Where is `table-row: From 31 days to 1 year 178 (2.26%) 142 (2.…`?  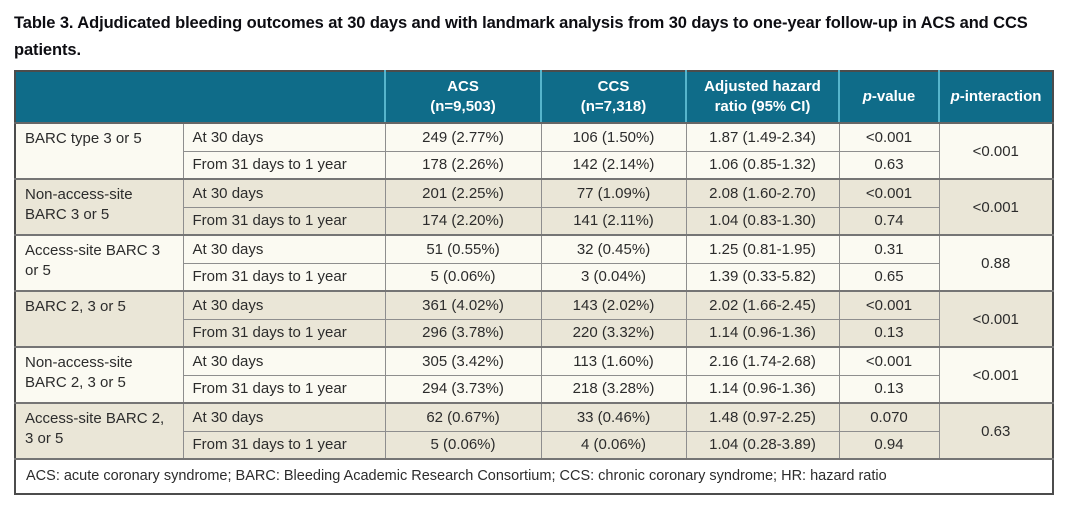
table-row: From 31 days to 1 year 178 (2.26%) 142 (2.… is located at coordinates (534, 165).